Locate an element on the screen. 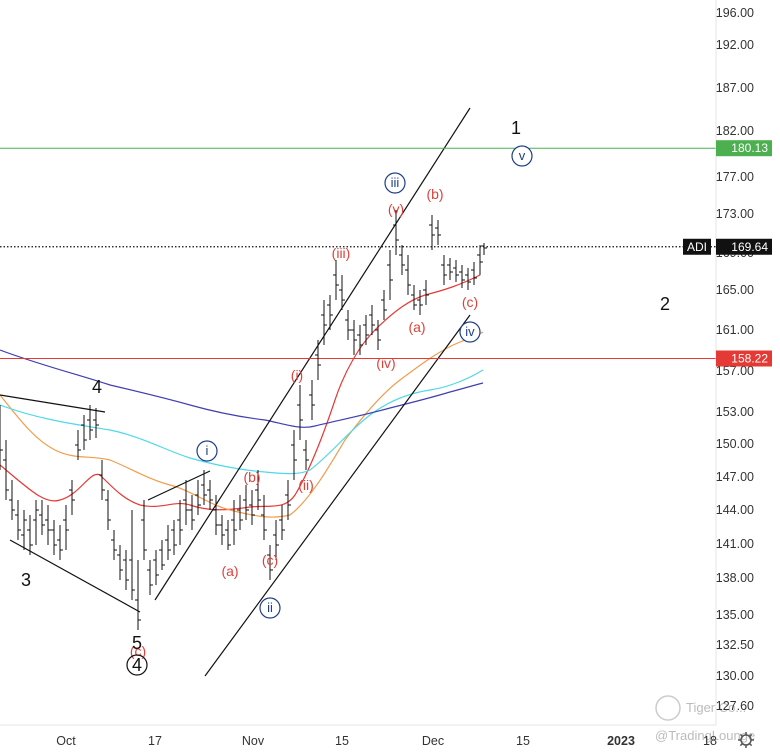 The image size is (780, 752). y-tick-label: 141.00 is located at coordinates (735, 544).